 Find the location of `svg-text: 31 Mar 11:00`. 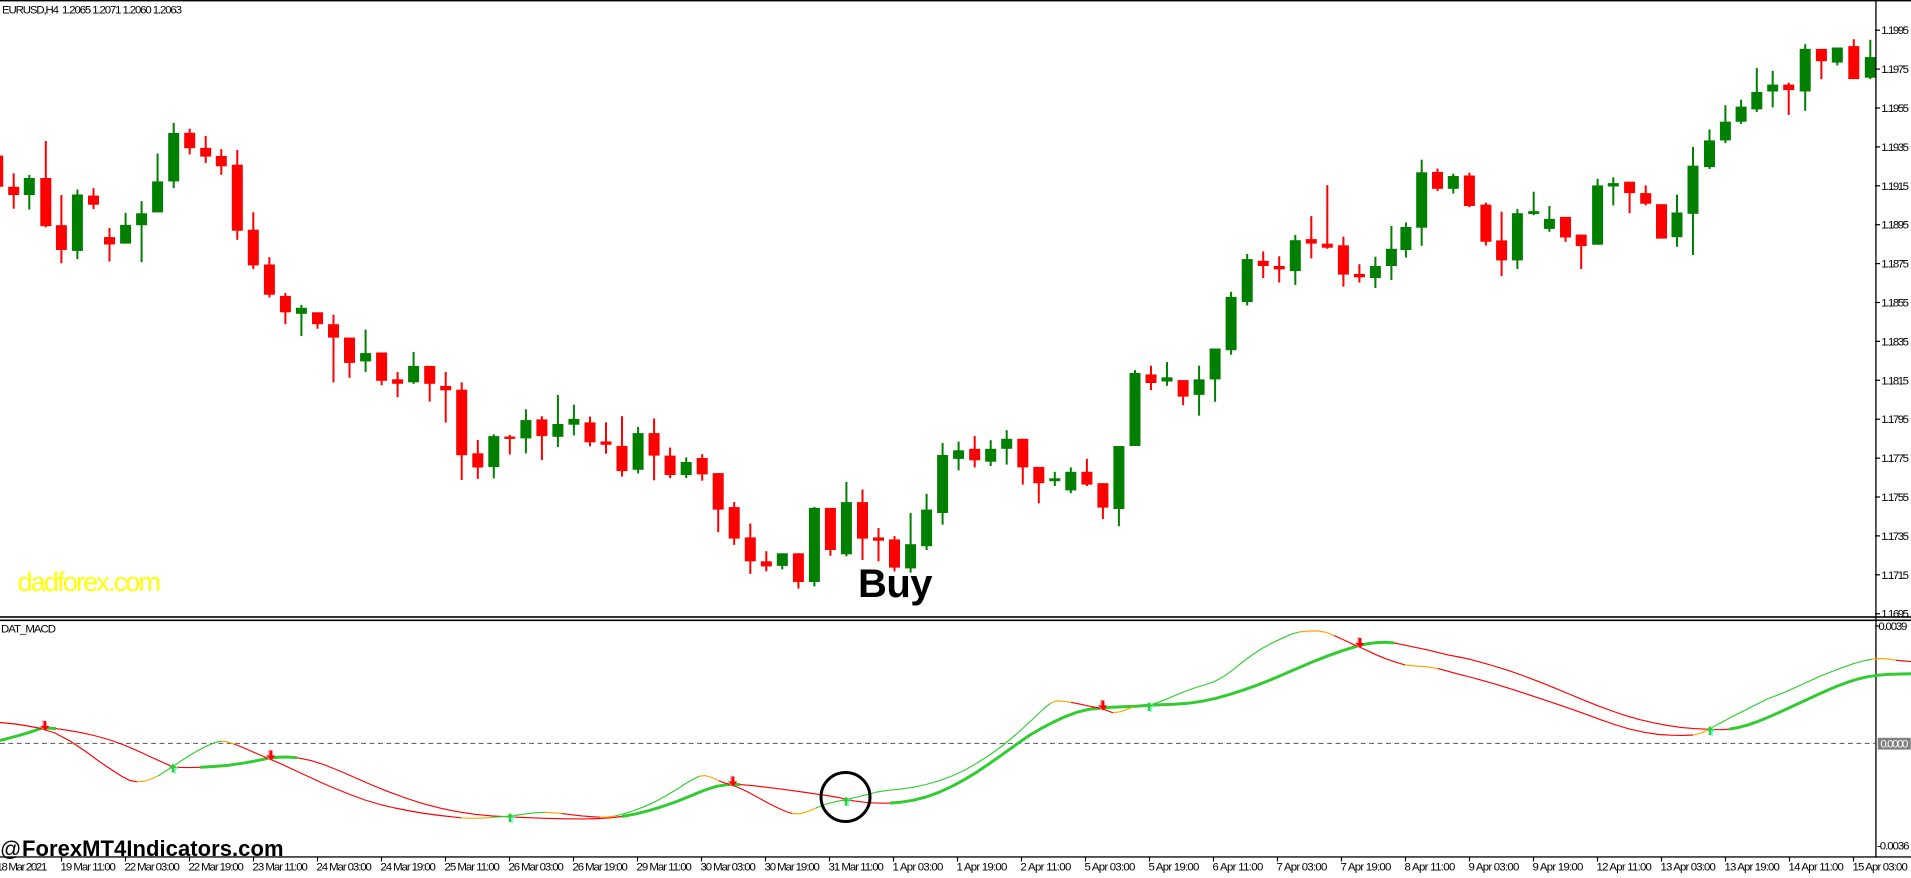

svg-text: 31 Mar 11:00 is located at coordinates (856, 867).